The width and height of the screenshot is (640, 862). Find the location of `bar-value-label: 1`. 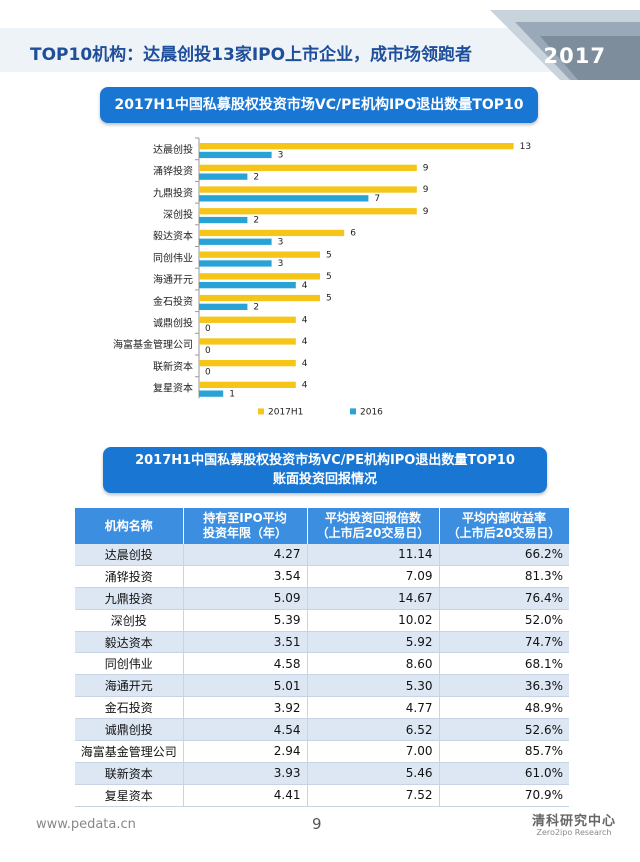

bar-value-label: 1 is located at coordinates (232, 394).